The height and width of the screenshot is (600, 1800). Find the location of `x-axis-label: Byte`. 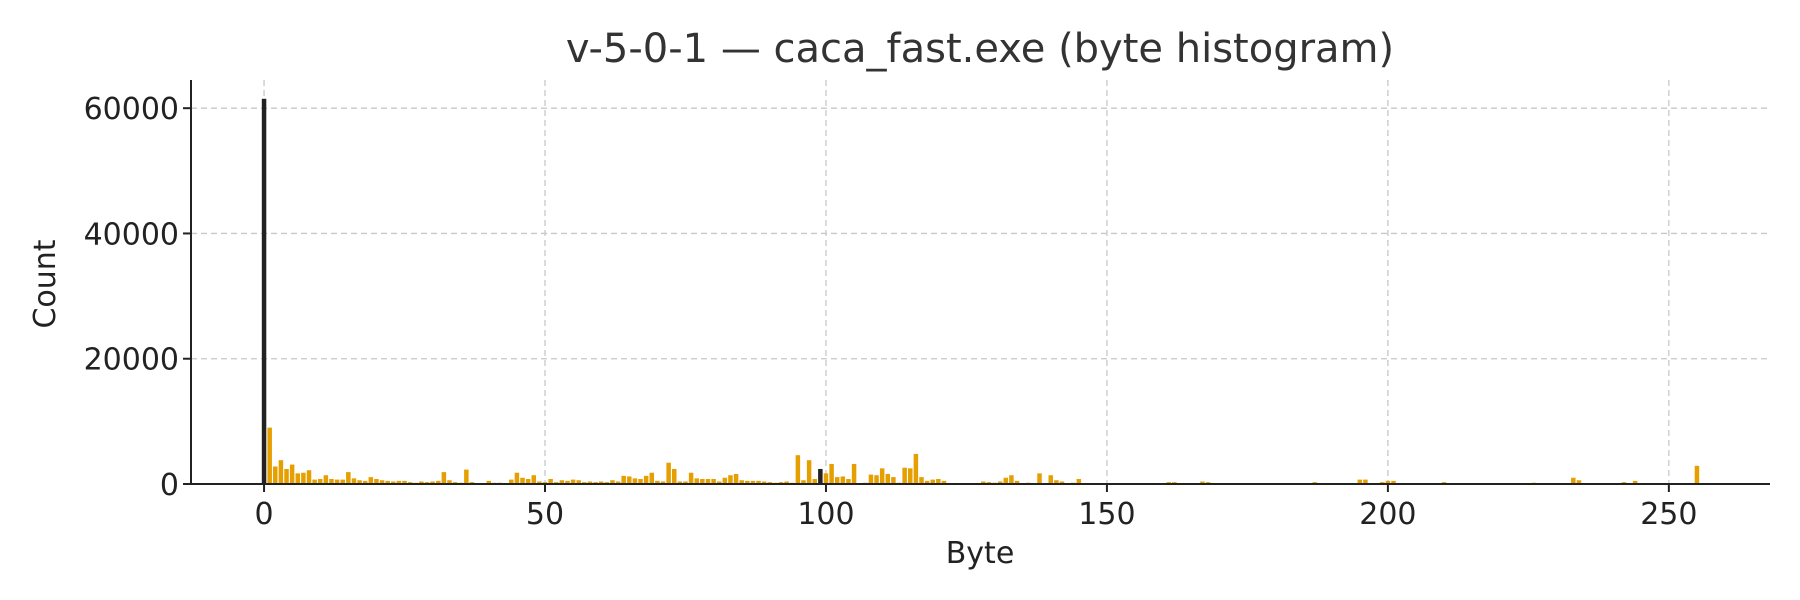

x-axis-label: Byte is located at coordinates (980, 553).